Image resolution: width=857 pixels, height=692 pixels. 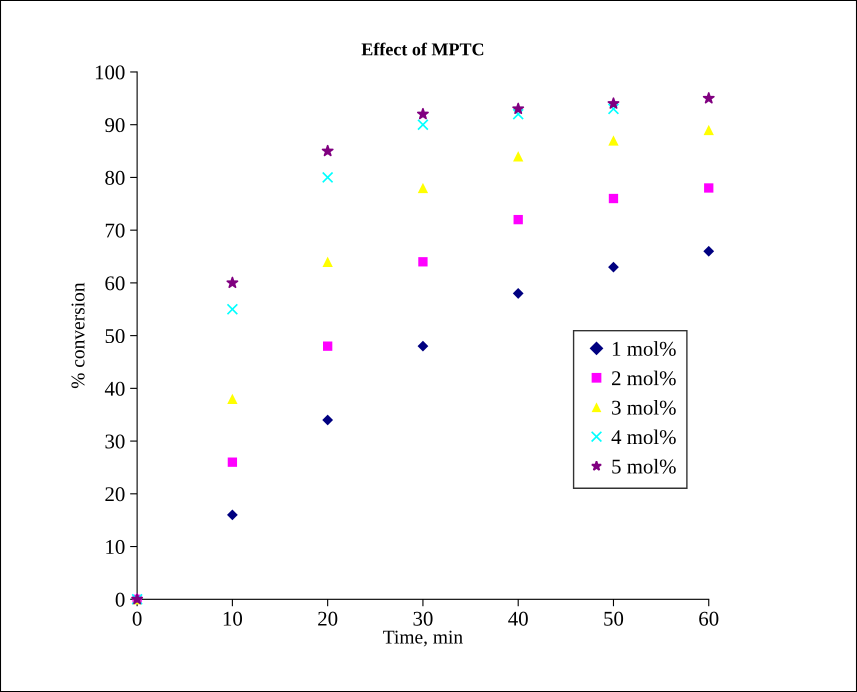 What do you see at coordinates (115, 231) in the screenshot?
I see `y-tick-label: 70` at bounding box center [115, 231].